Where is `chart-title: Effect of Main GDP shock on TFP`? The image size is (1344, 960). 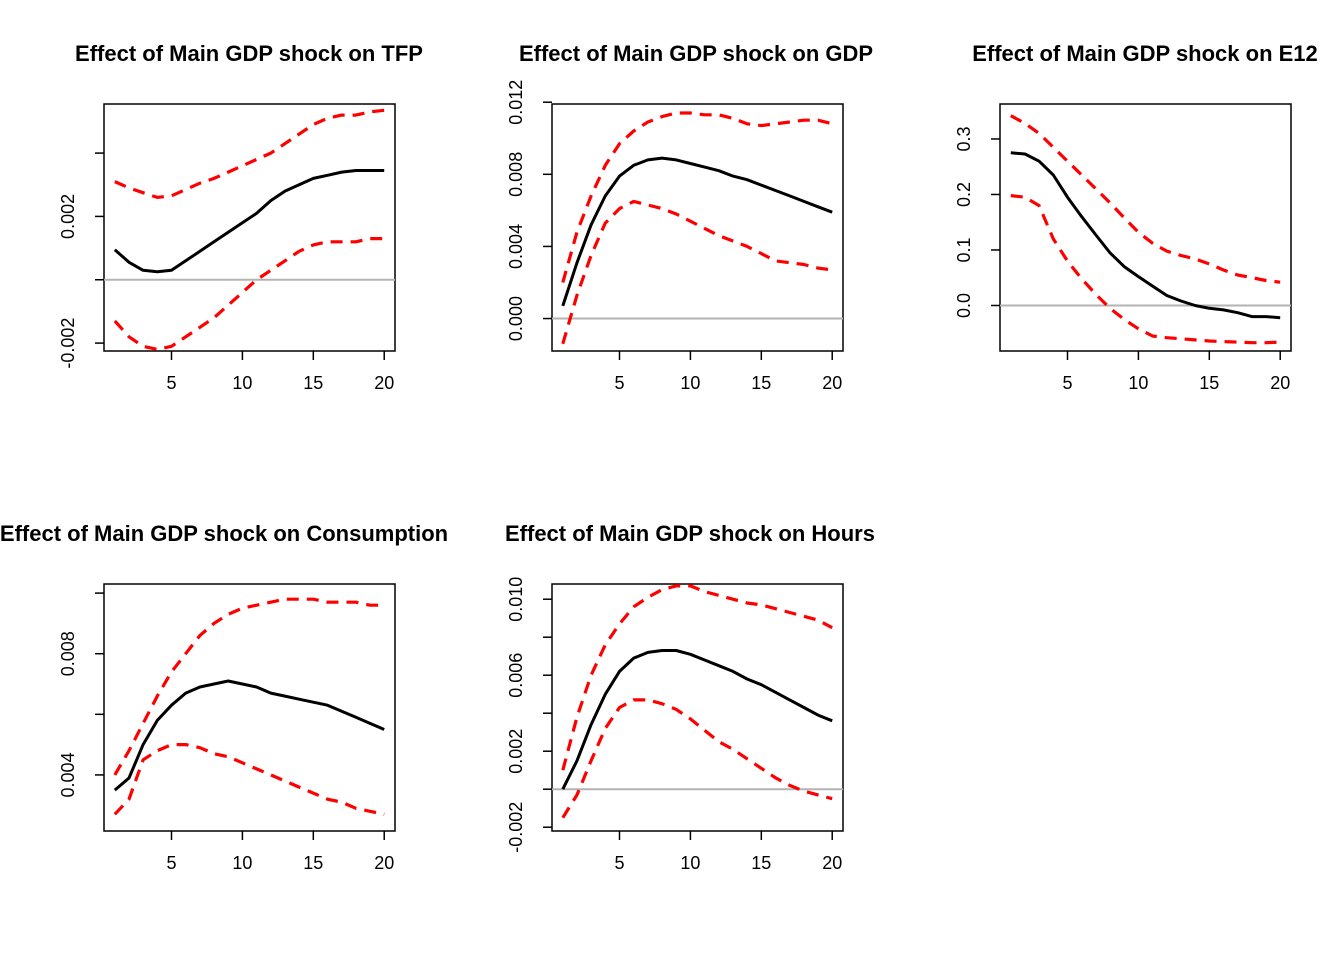
chart-title: Effect of Main GDP shock on TFP is located at coordinates (249, 53).